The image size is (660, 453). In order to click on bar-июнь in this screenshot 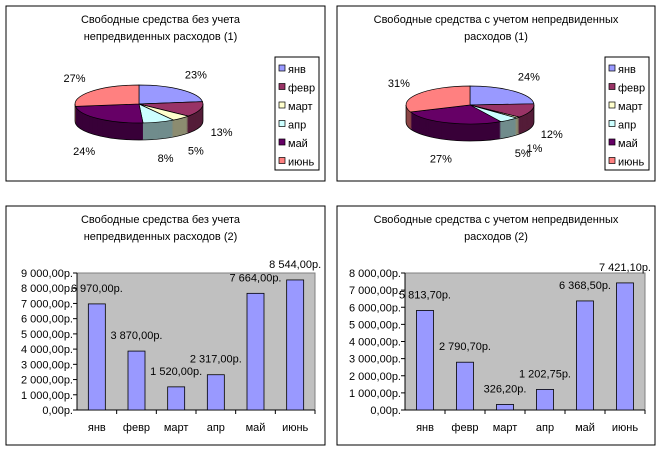, I will do `click(295, 345)`.